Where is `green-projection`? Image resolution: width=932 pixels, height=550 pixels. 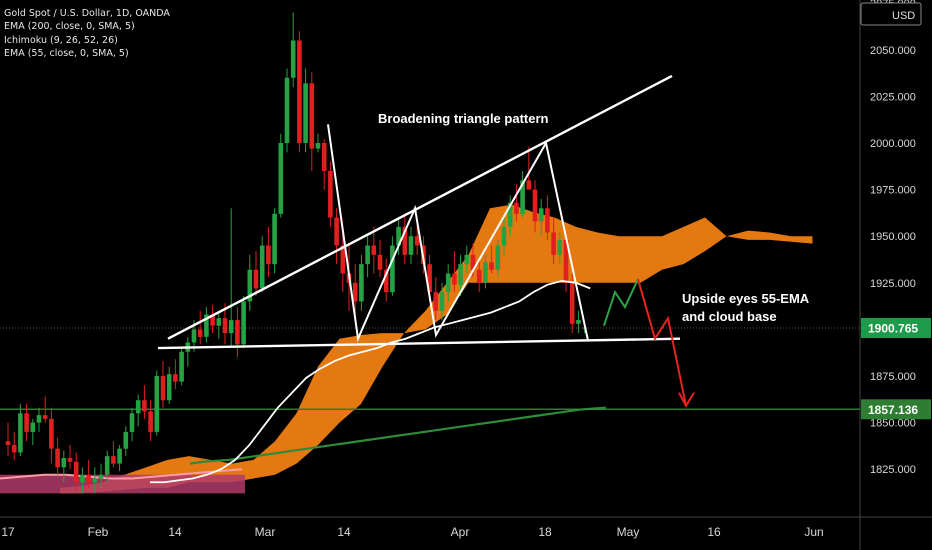
green-projection is located at coordinates (621, 302).